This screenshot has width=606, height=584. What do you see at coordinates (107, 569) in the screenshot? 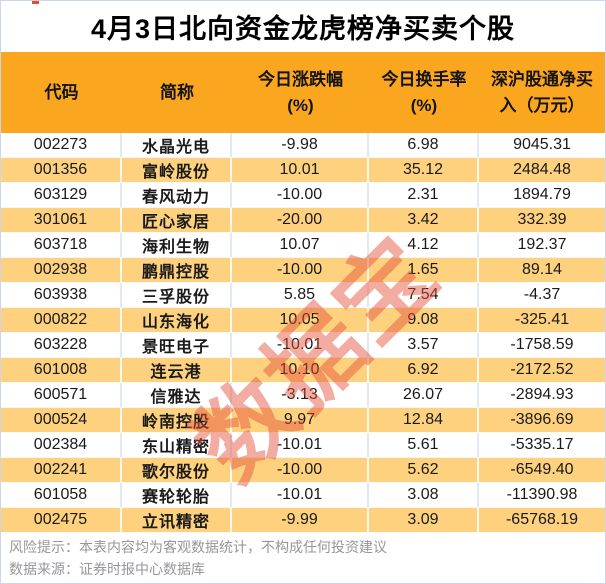
I see `data-source: 数据来源：证券时报中心数据库` at bounding box center [107, 569].